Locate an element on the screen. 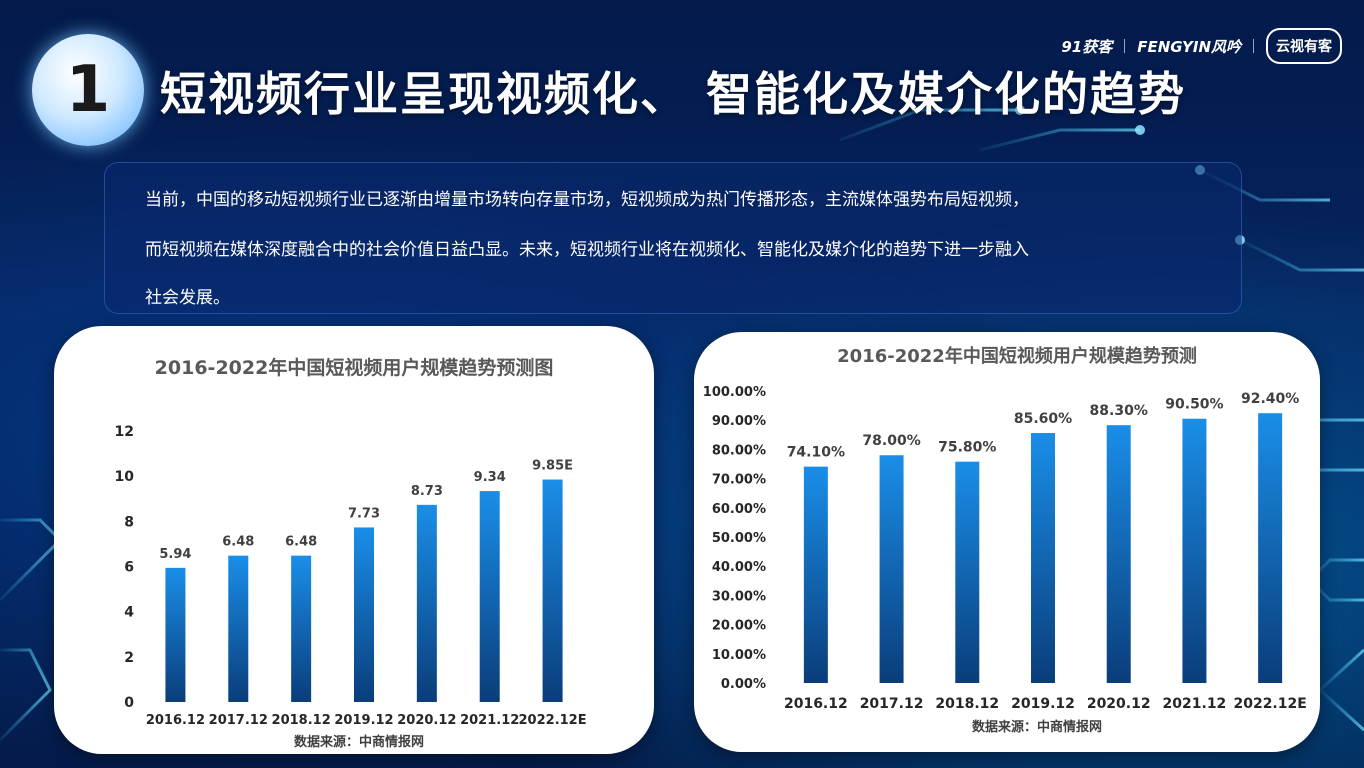 The width and height of the screenshot is (1364, 768). data-label: 75.80% is located at coordinates (967, 448).